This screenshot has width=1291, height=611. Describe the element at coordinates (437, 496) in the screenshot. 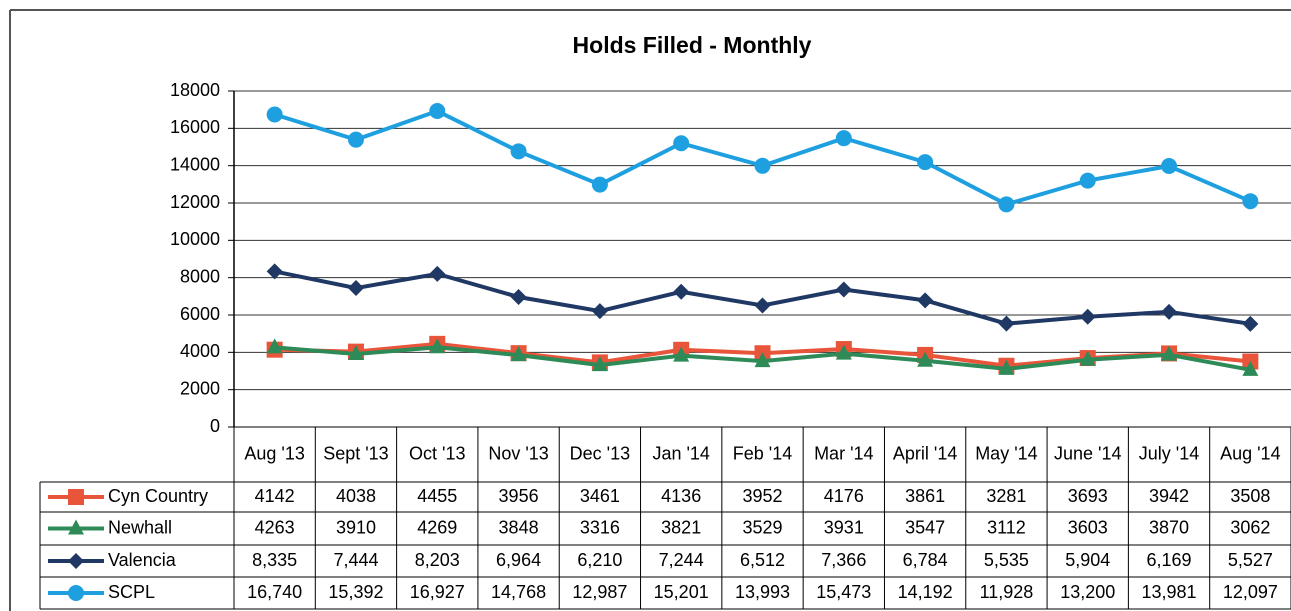

I see `table-value: 4455` at that location.